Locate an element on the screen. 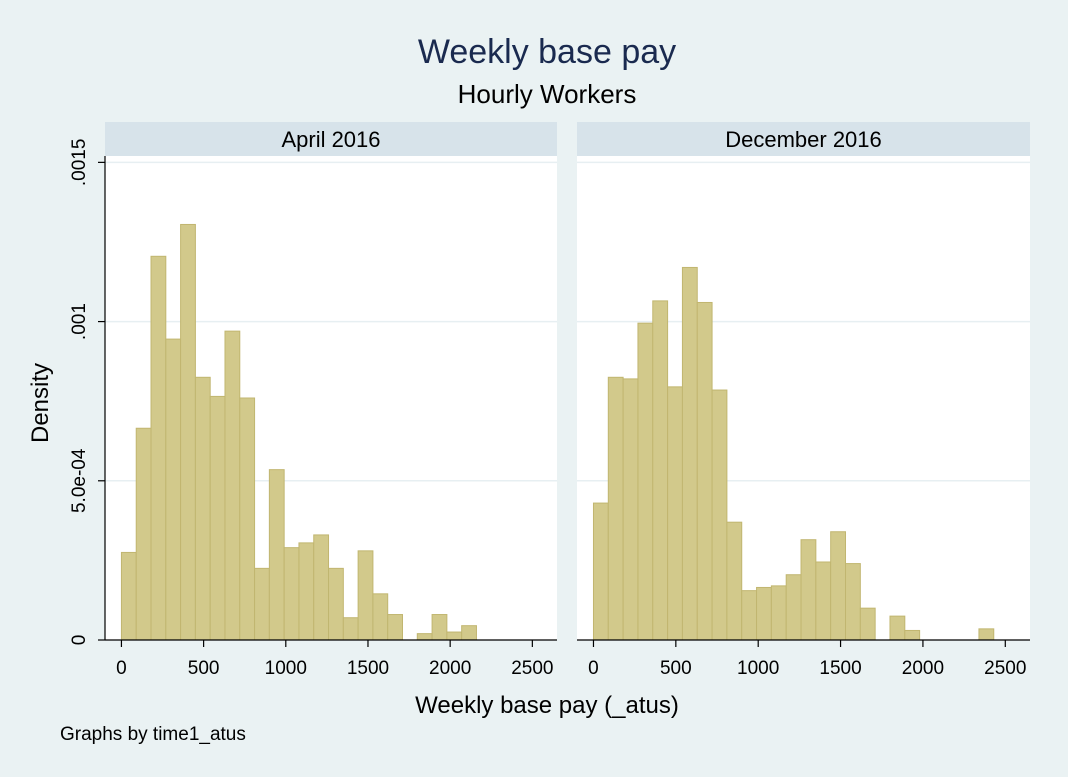 Image resolution: width=1068 pixels, height=777 pixels. panel-title: April 2016 is located at coordinates (330, 139).